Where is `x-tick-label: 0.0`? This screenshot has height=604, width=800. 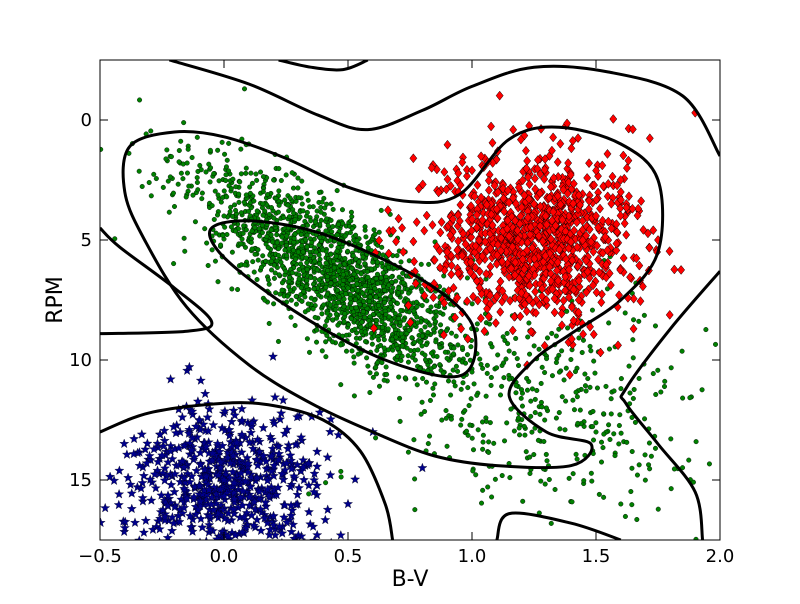
x-tick-label: 0.0 is located at coordinates (224, 556).